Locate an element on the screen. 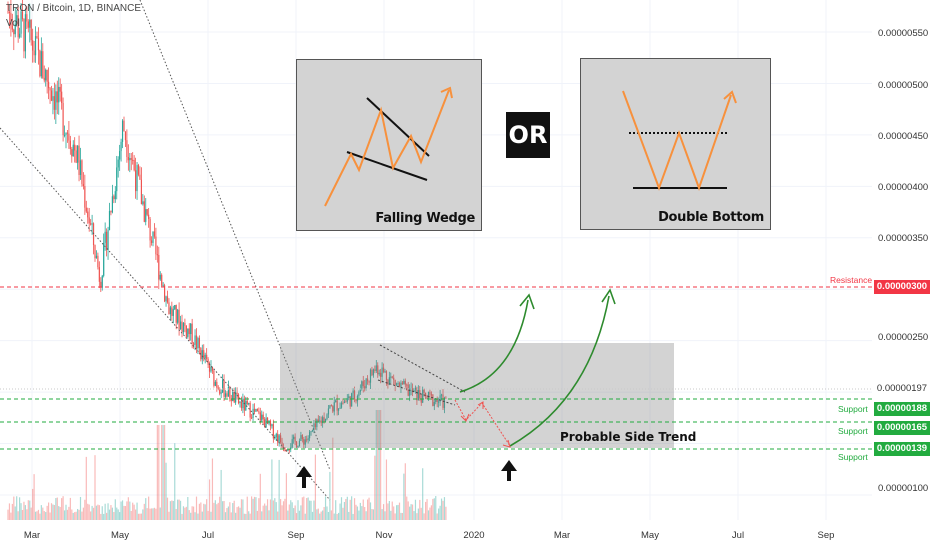  price-tick: 0.00000350 is located at coordinates (903, 238).